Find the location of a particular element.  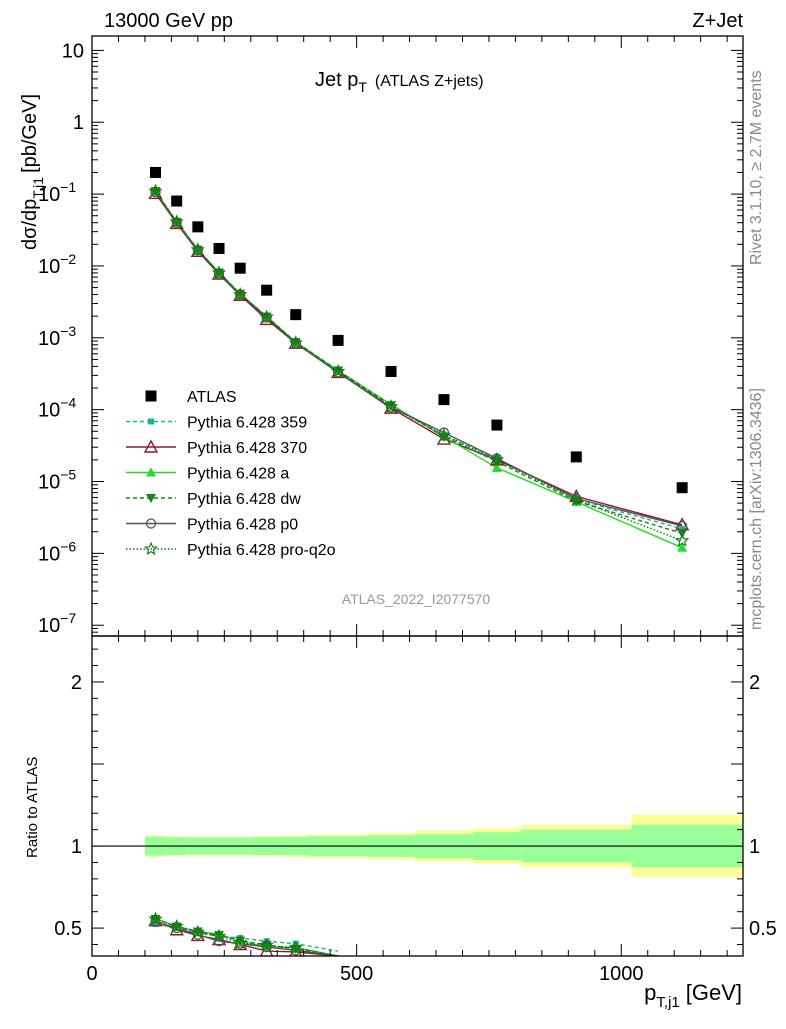

main-y-tick-exp: −7 is located at coordinates (68, 618).